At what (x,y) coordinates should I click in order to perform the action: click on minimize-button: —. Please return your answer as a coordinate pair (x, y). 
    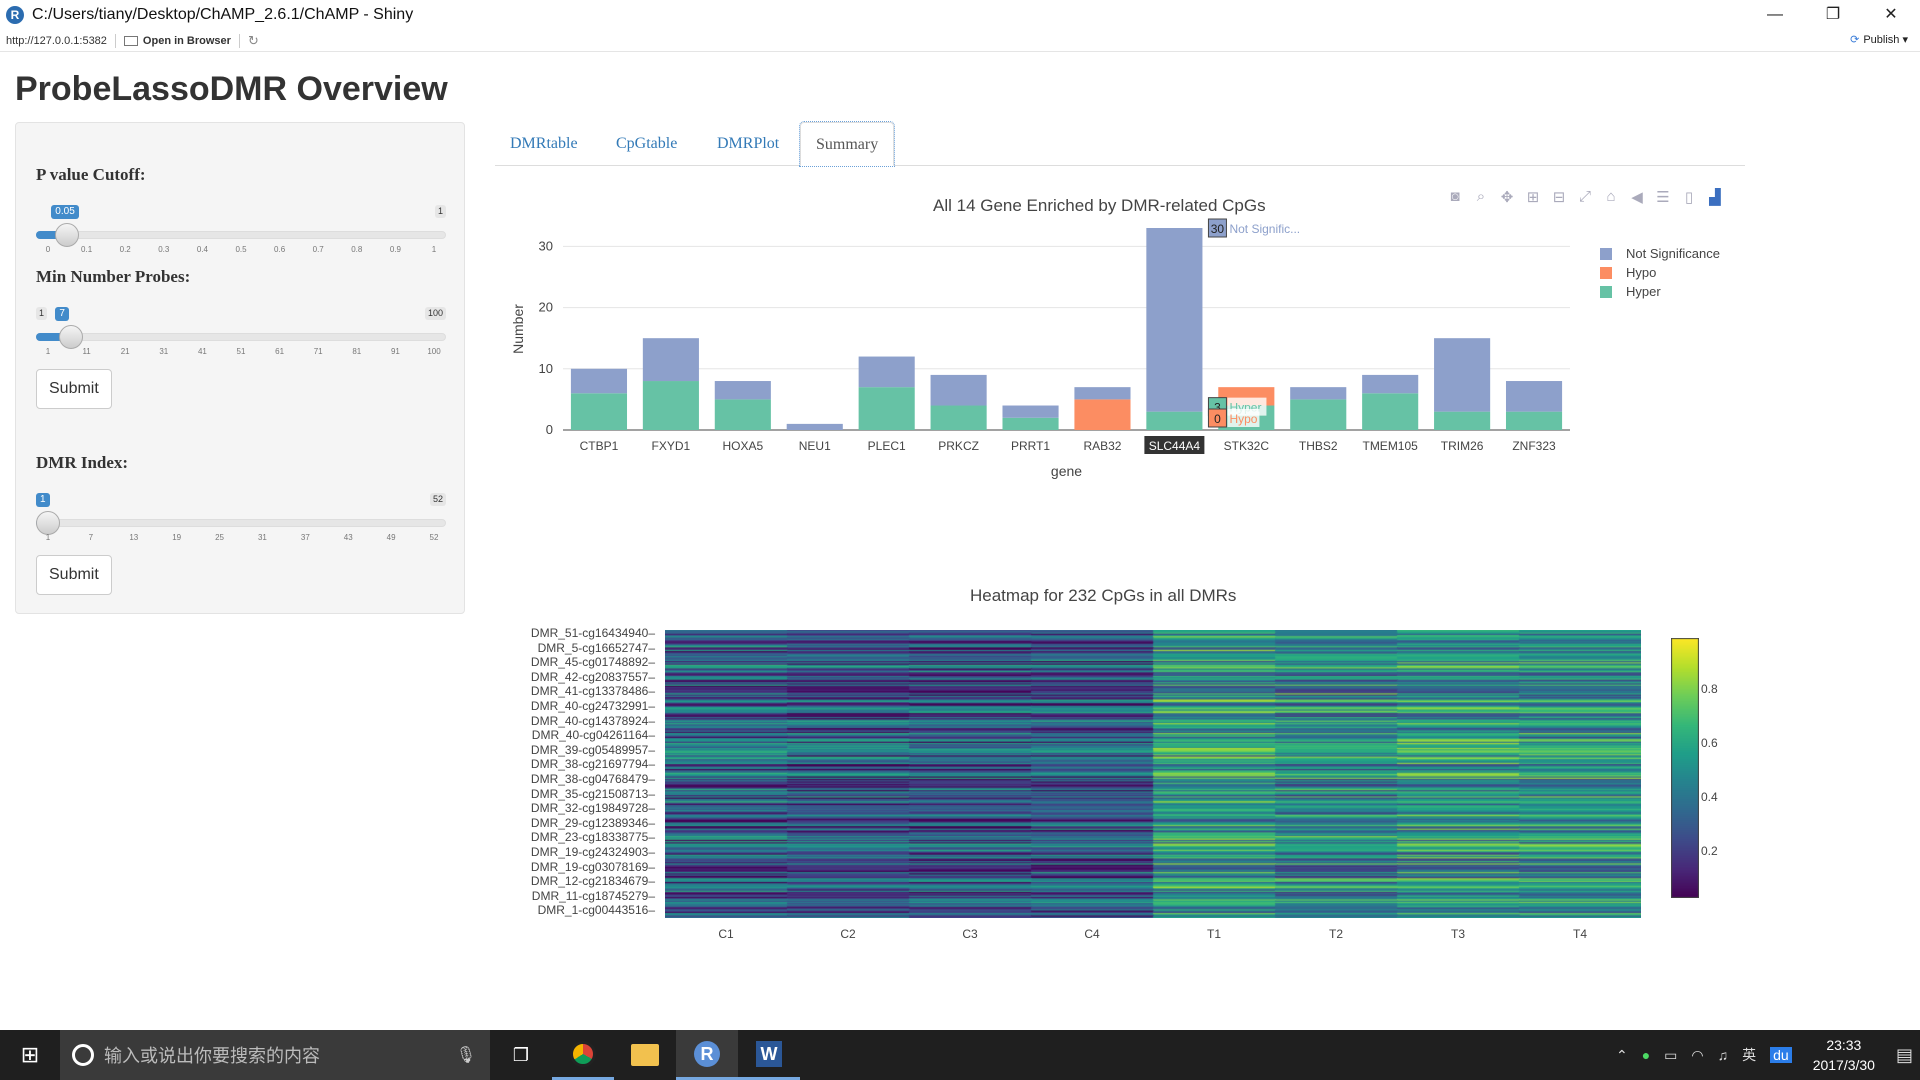
    Looking at the image, I should click on (1775, 14).